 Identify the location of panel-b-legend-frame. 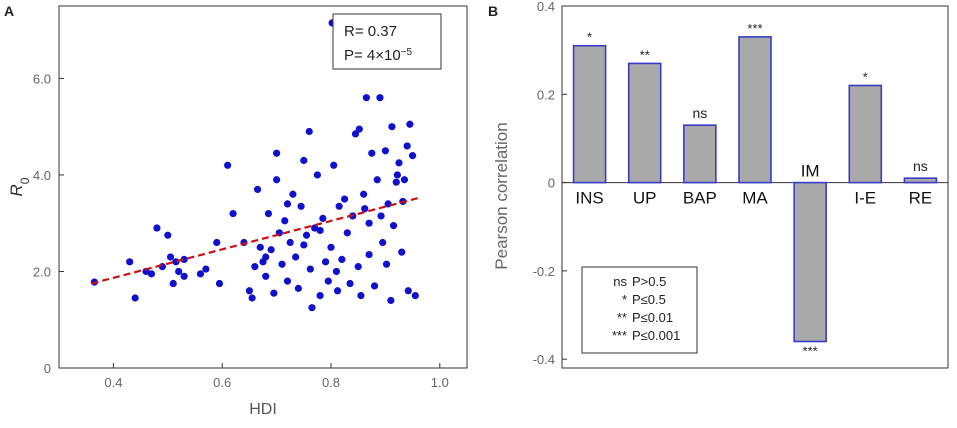
(639, 310).